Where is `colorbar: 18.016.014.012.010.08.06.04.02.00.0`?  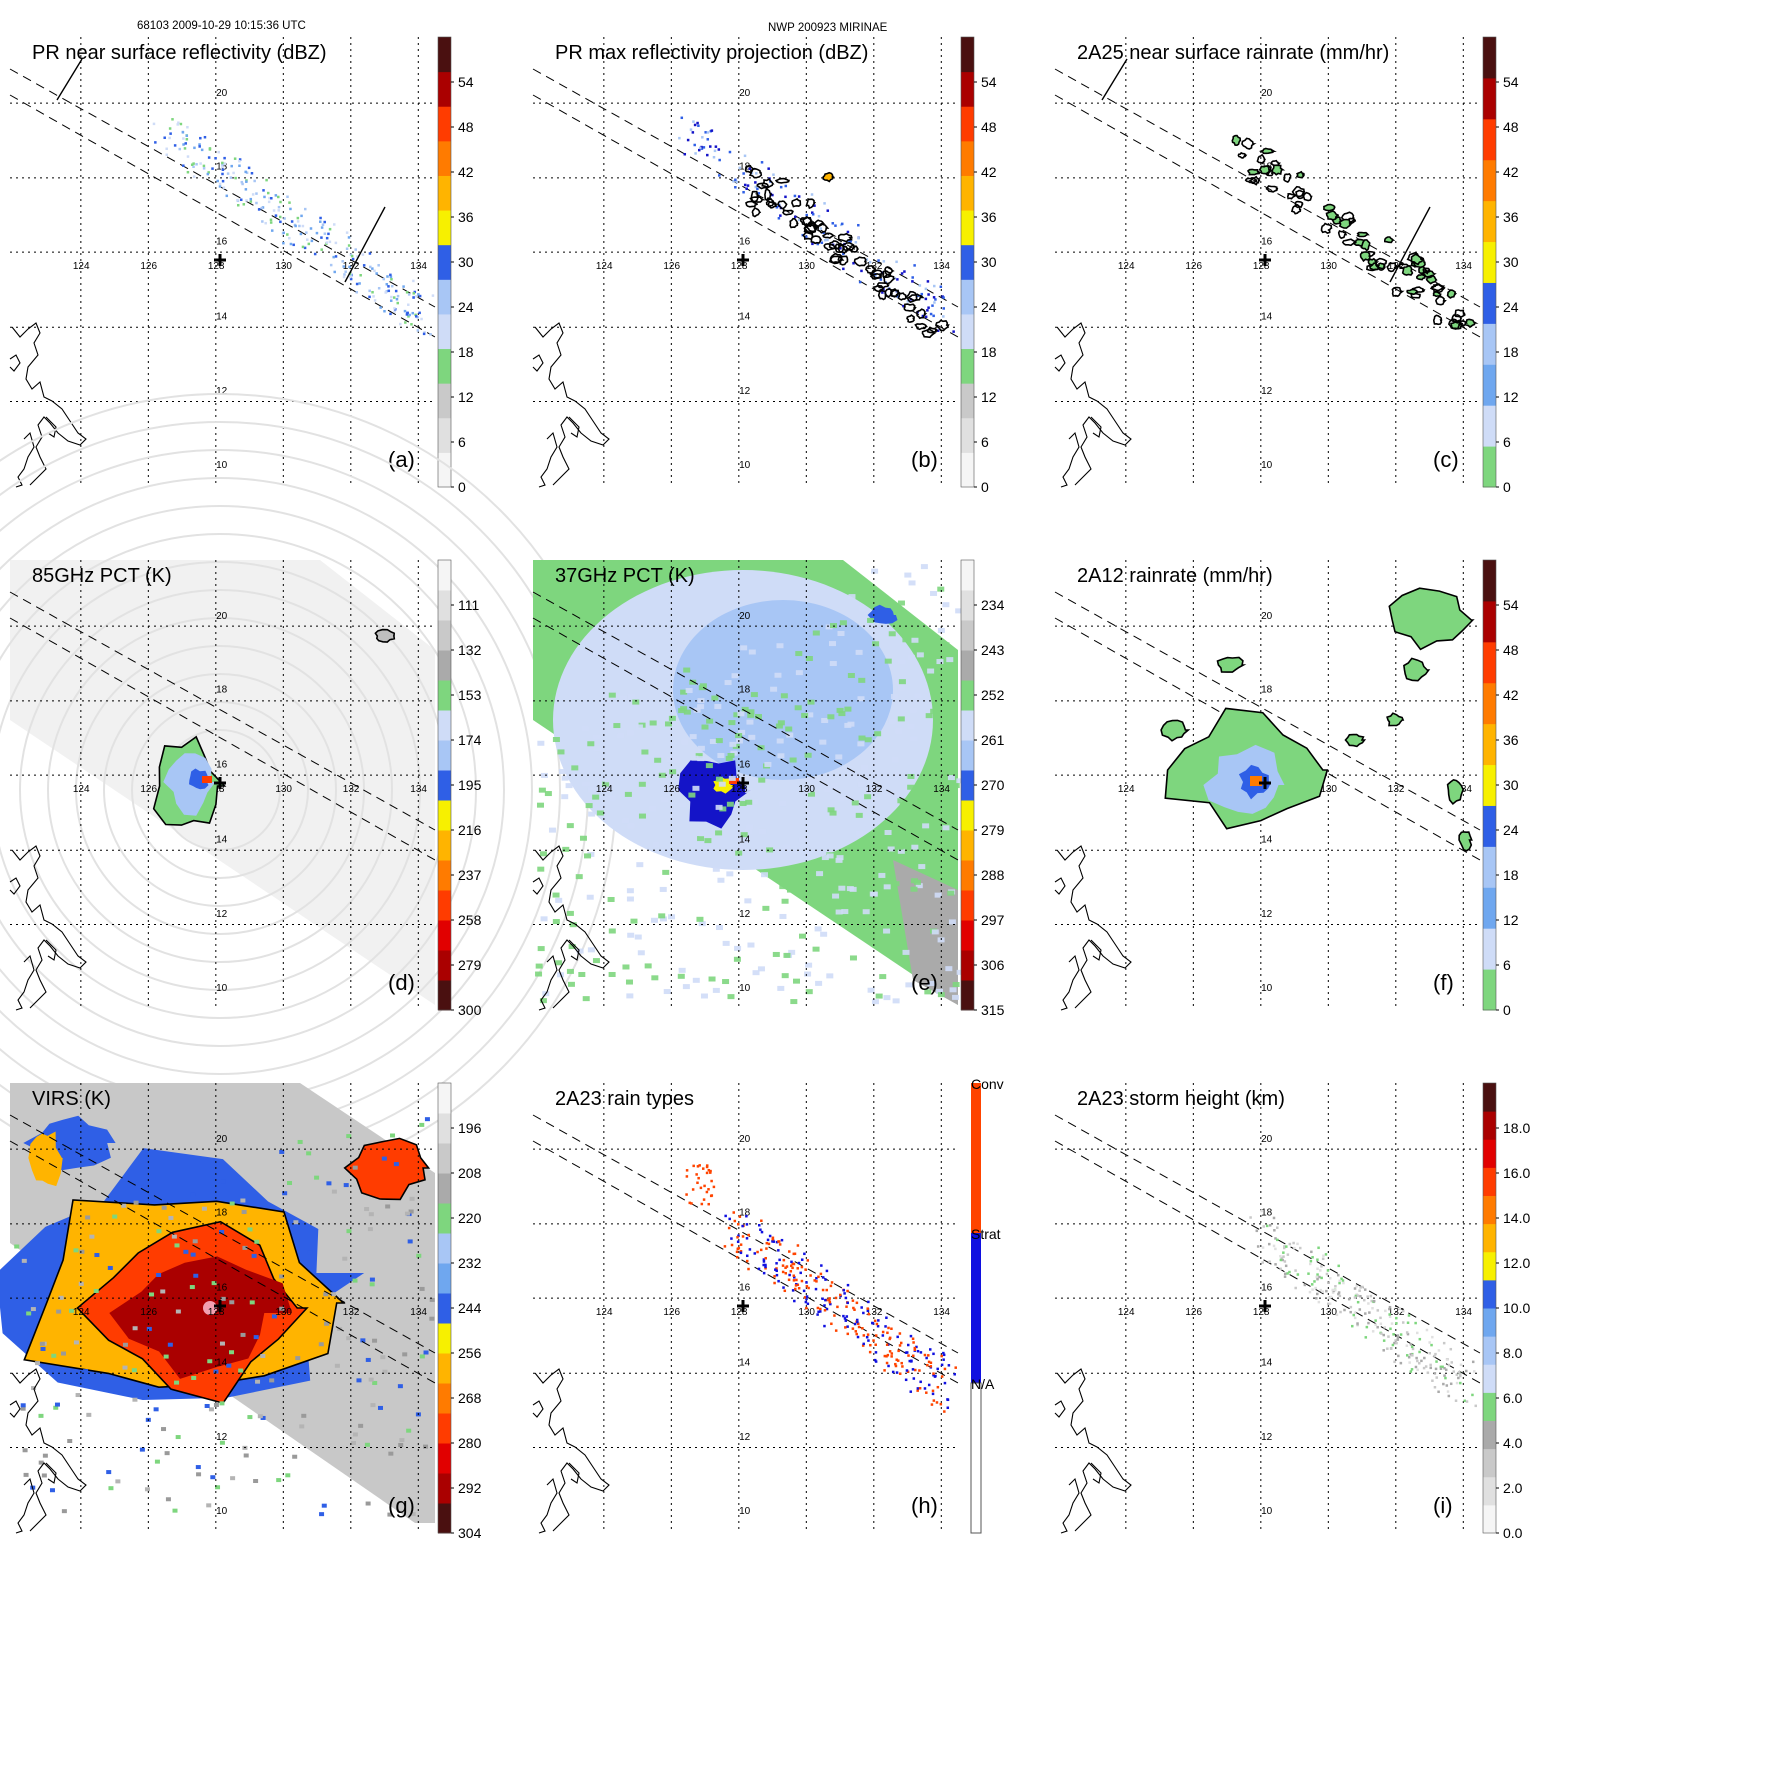
colorbar: 18.016.014.012.010.08.06.04.02.00.0 is located at coordinates (1506, 1311).